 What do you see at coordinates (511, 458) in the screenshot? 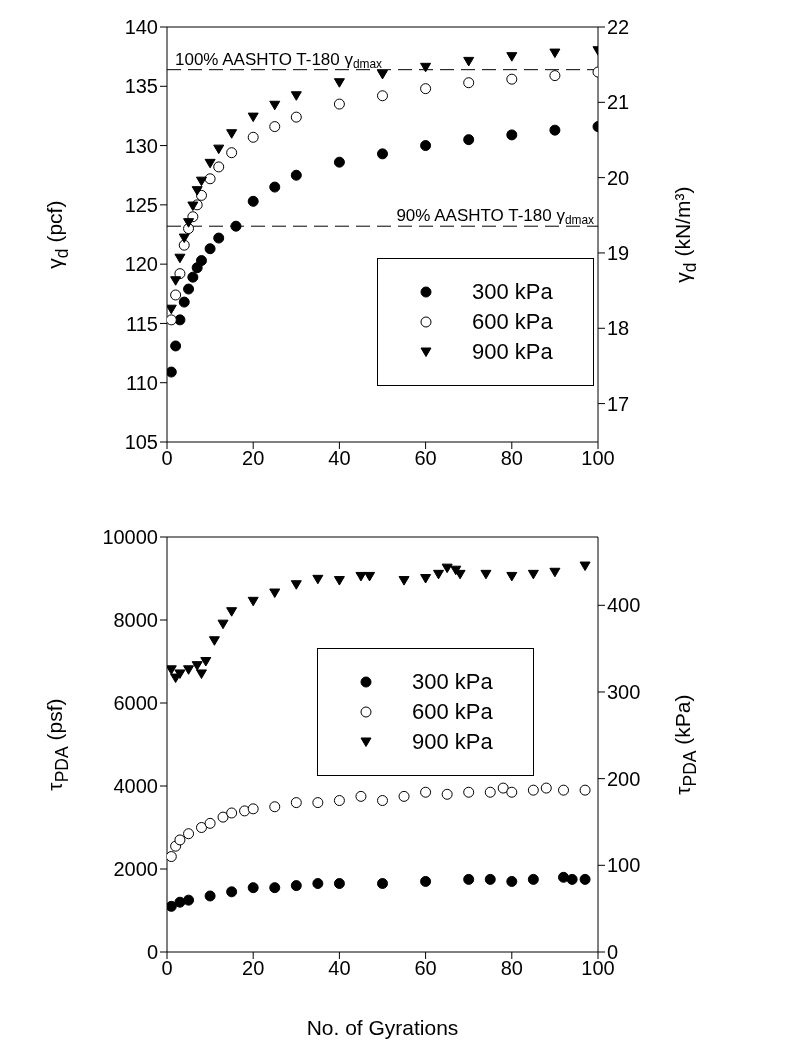
I see `x-tick-label: 80` at bounding box center [511, 458].